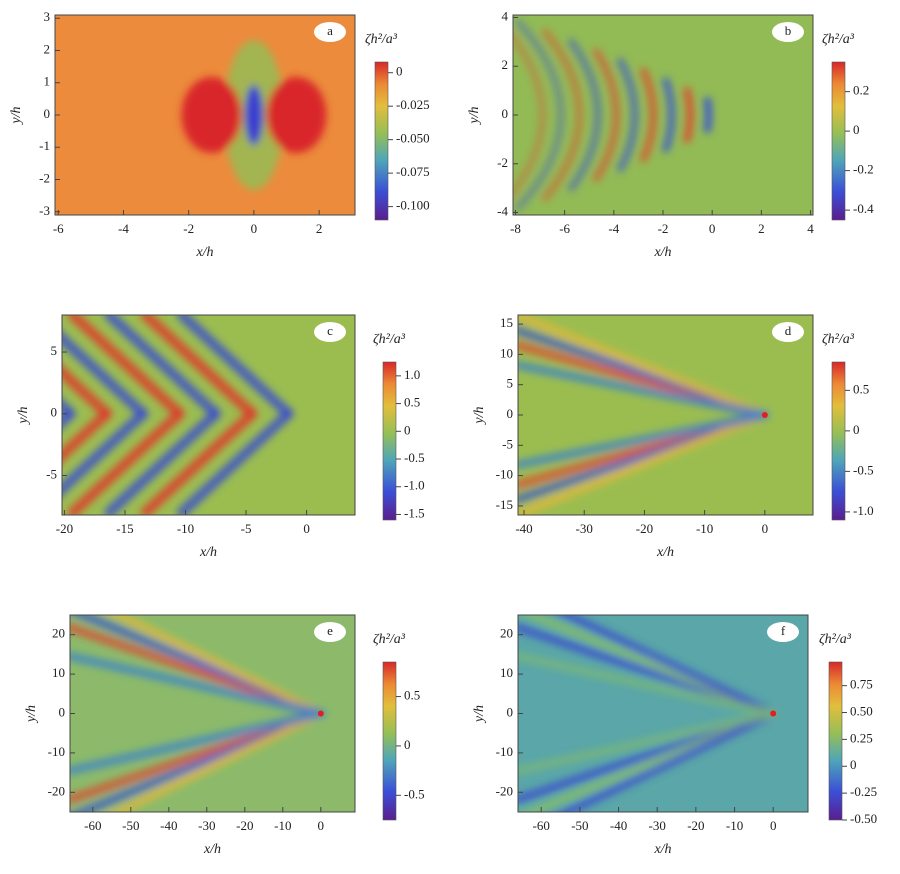  Describe the element at coordinates (58, 228) in the screenshot. I see `x-tick-label: -6` at that location.